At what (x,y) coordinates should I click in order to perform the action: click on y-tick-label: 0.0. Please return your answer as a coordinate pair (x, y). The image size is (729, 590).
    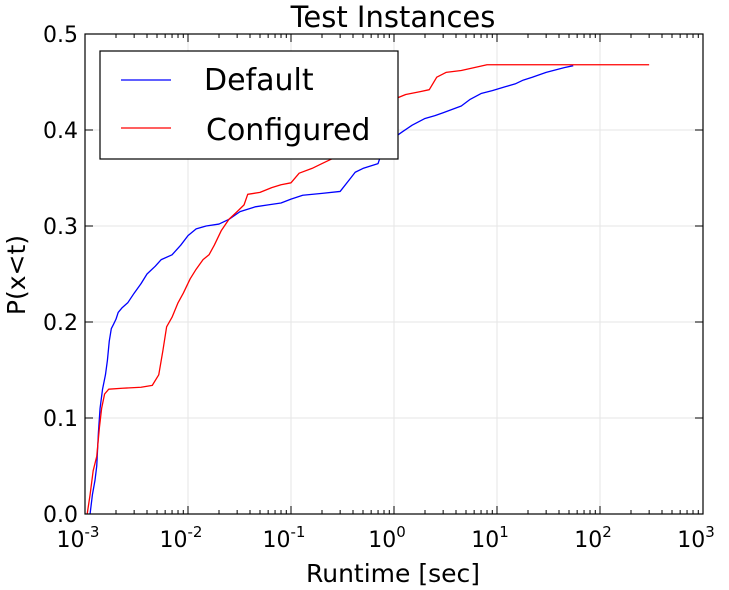
    Looking at the image, I should click on (60, 515).